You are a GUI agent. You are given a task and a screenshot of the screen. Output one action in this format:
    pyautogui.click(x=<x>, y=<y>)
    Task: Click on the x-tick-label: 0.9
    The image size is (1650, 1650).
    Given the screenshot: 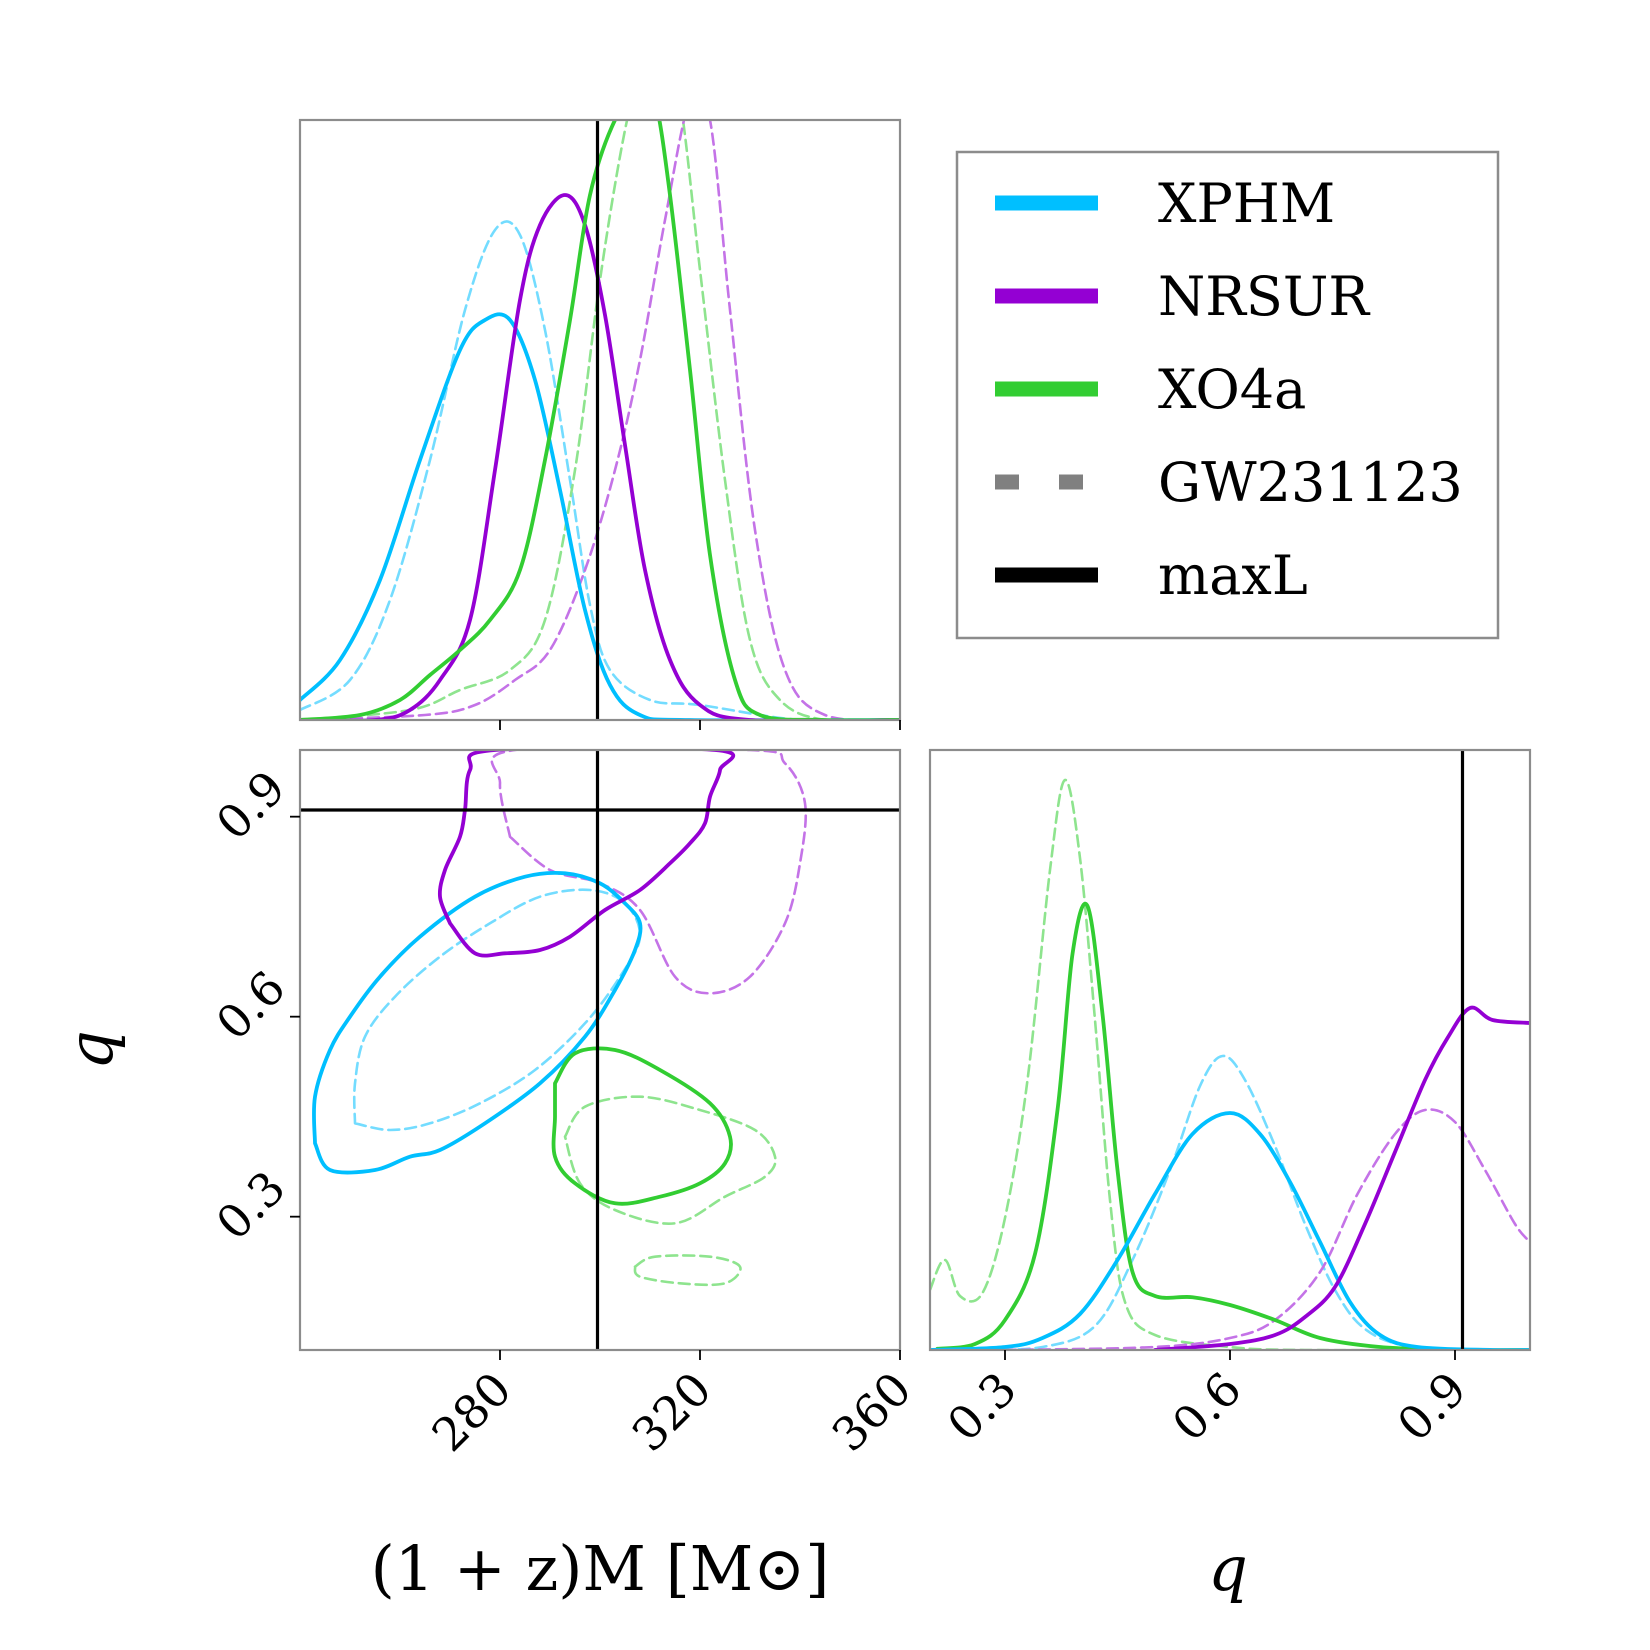 What is the action you would take?
    pyautogui.click(x=1432, y=1407)
    